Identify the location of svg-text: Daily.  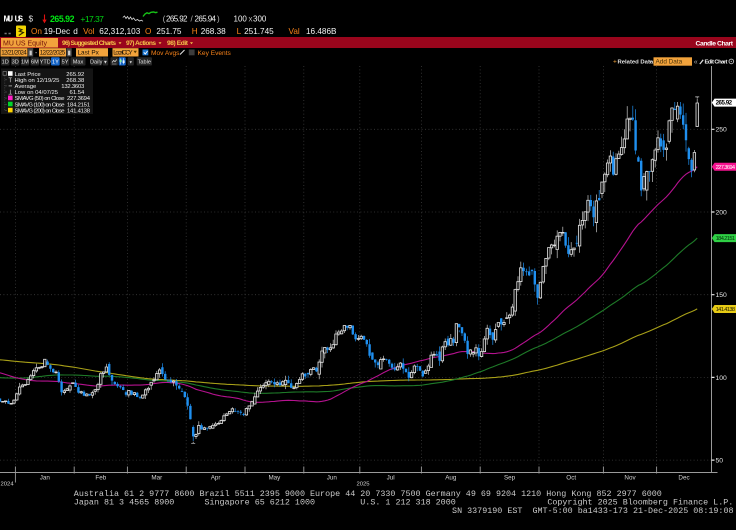
(96, 62).